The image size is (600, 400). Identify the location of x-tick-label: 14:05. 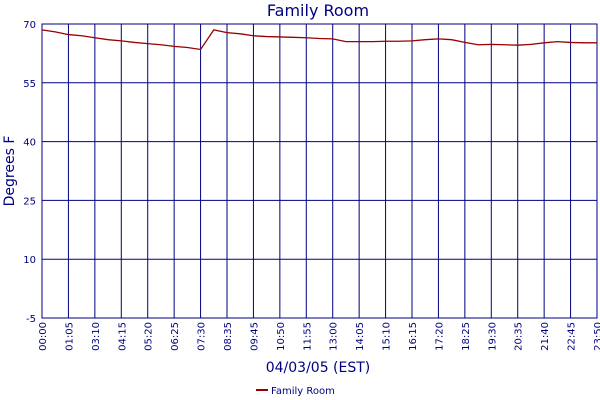
(360, 336).